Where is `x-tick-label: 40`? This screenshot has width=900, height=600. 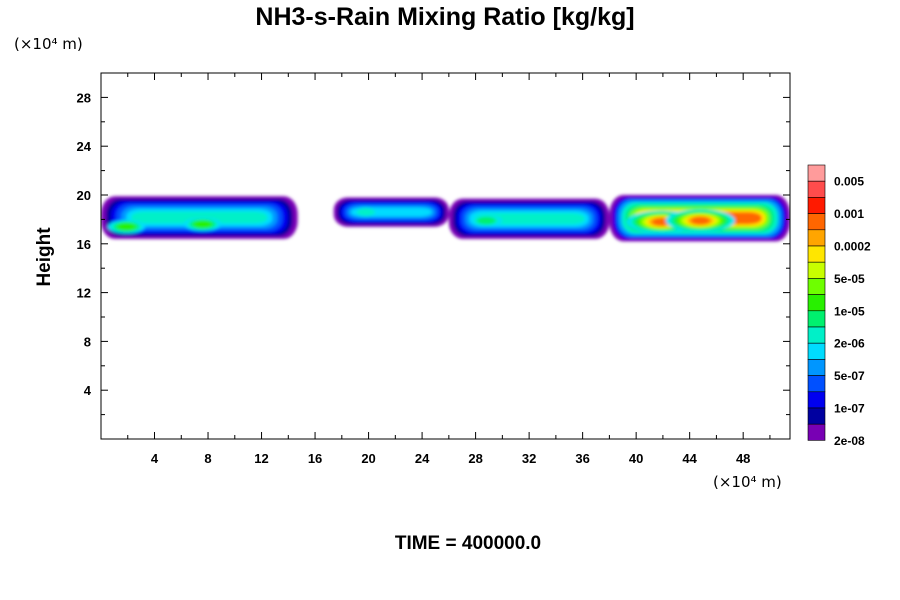
x-tick-label: 40 is located at coordinates (636, 458).